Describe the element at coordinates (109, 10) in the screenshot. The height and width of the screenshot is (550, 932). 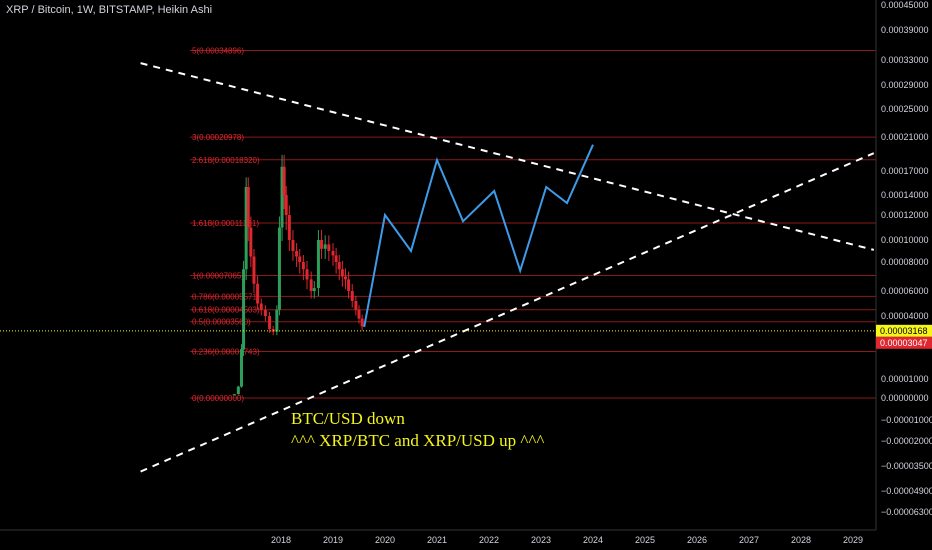
I see `chart-title: XRP / Bitcoin, 1W, BITSTAMP, Heikin Ashi` at that location.